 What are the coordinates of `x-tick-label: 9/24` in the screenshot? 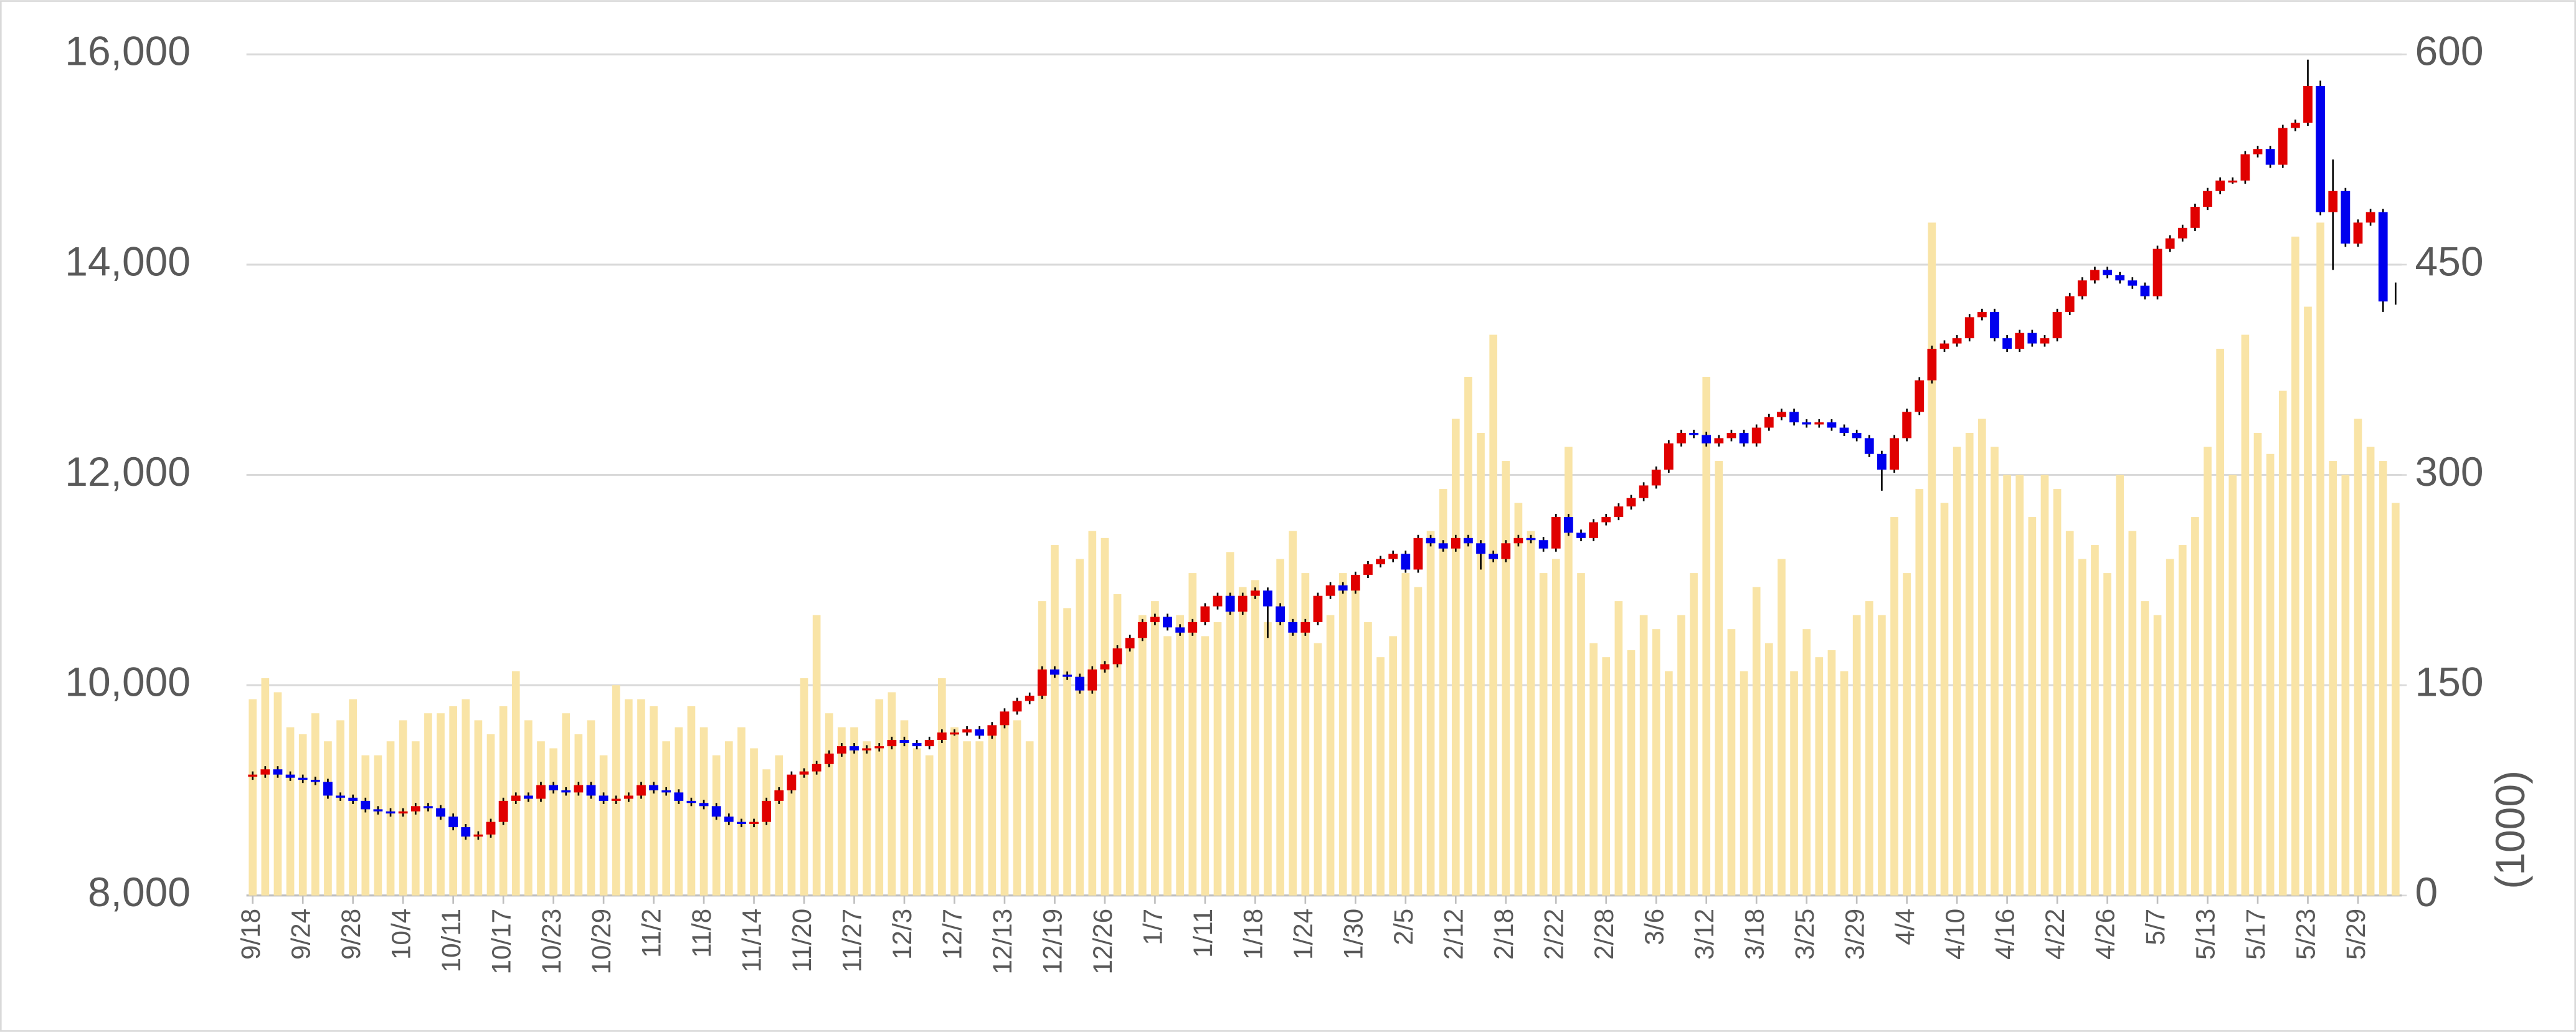 It's located at (300, 934).